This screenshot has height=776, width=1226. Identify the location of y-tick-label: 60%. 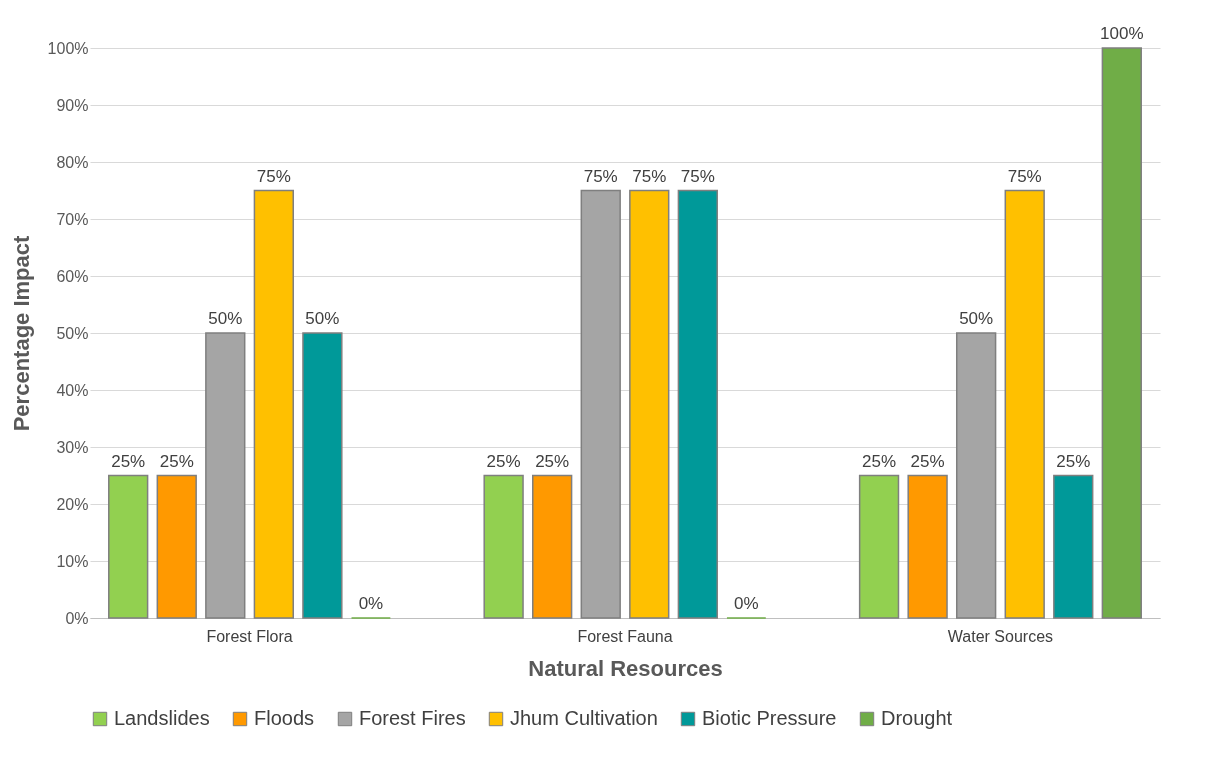
(72, 276).